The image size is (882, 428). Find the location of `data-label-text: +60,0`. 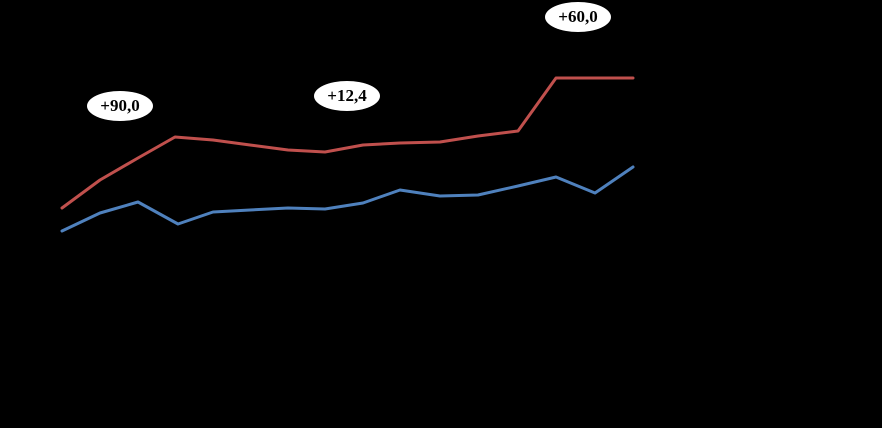

data-label-text: +60,0 is located at coordinates (578, 16).